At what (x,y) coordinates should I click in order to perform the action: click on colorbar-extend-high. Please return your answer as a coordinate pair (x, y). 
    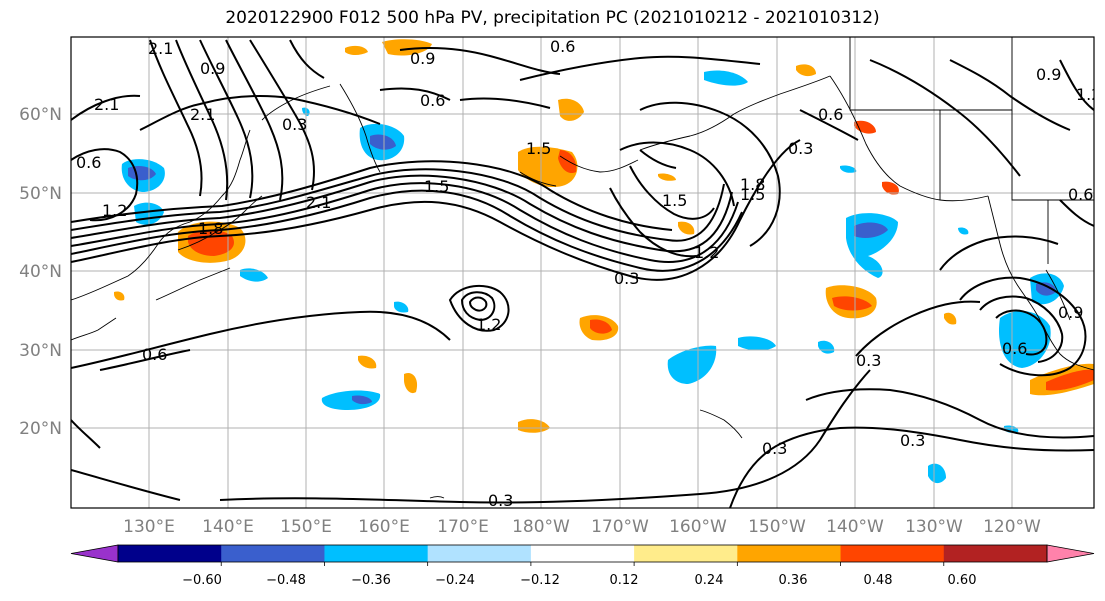
    Looking at the image, I should click on (1070, 553).